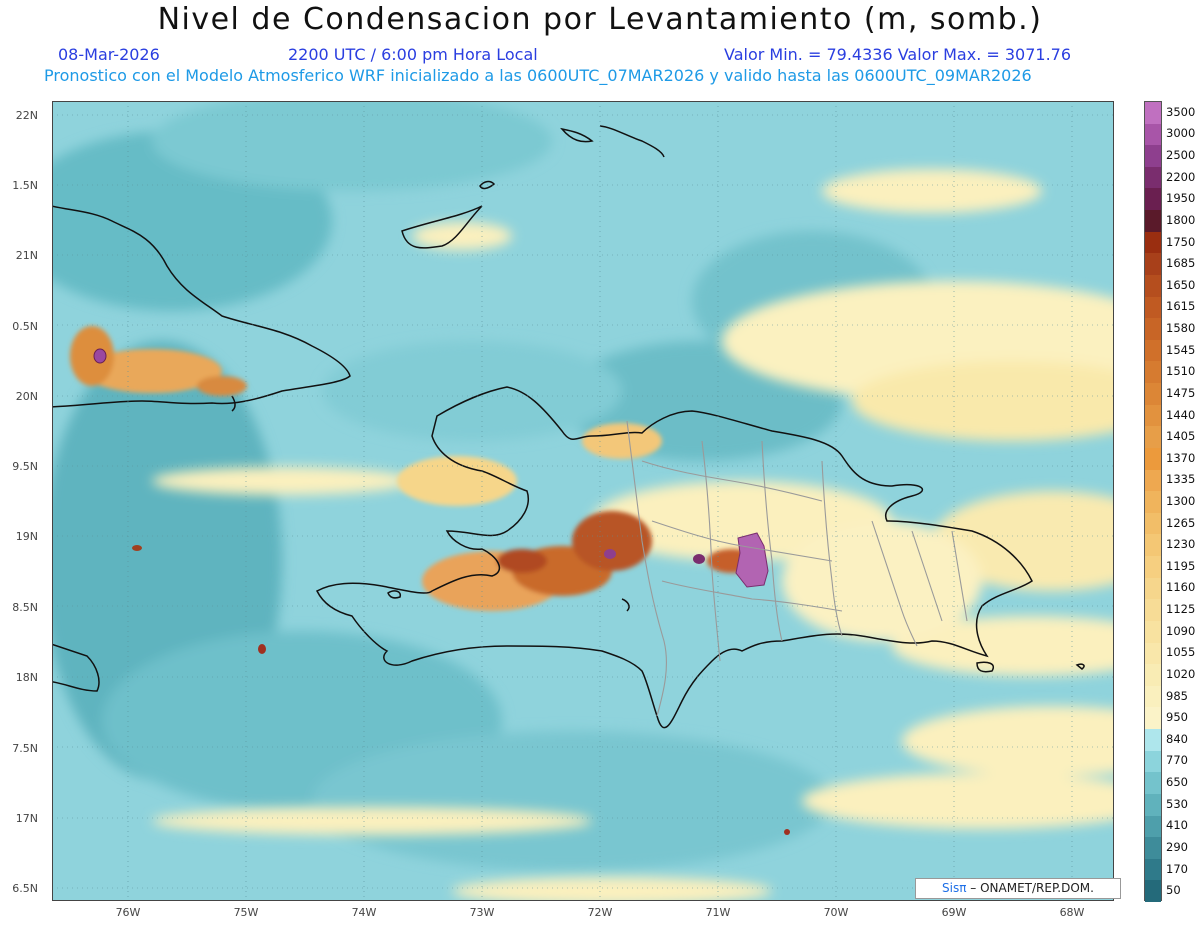 Image resolution: width=1200 pixels, height=927 pixels. What do you see at coordinates (25, 888) in the screenshot?
I see `lat-label: 6.5N` at bounding box center [25, 888].